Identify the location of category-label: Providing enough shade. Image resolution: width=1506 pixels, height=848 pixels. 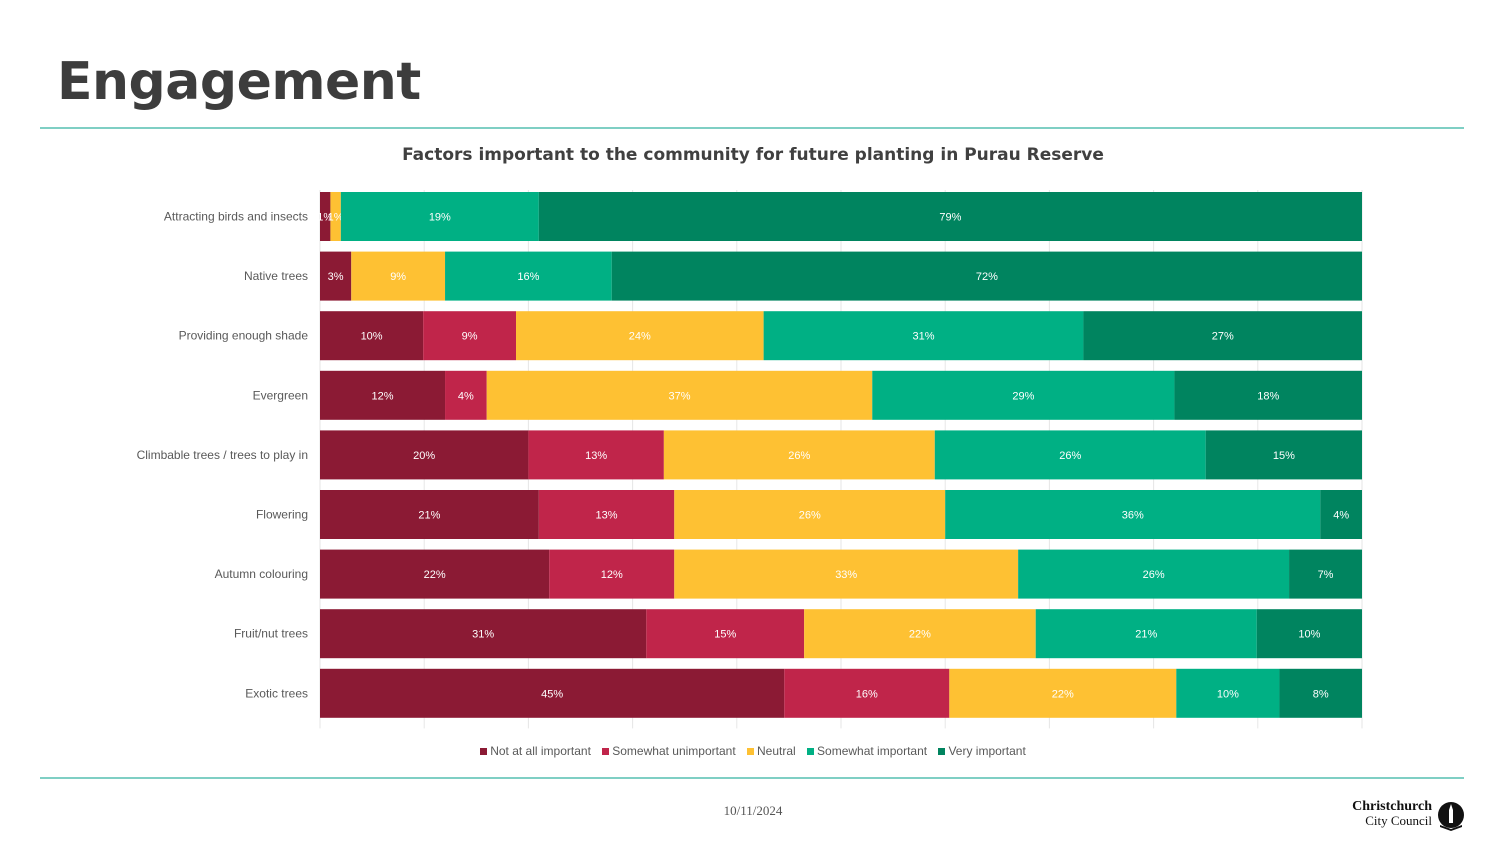
(244, 336).